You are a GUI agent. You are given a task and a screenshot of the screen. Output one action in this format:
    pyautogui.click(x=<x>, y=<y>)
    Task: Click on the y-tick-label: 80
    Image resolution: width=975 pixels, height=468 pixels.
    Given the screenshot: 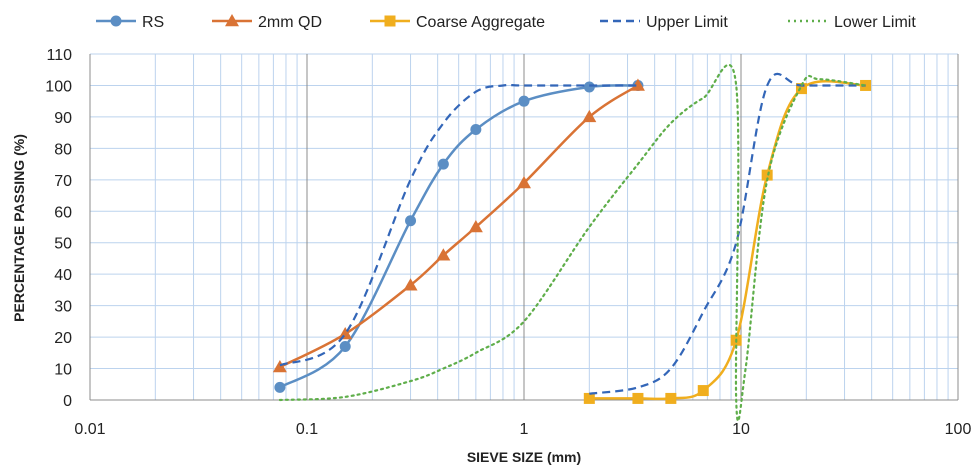 What is the action you would take?
    pyautogui.click(x=63, y=149)
    